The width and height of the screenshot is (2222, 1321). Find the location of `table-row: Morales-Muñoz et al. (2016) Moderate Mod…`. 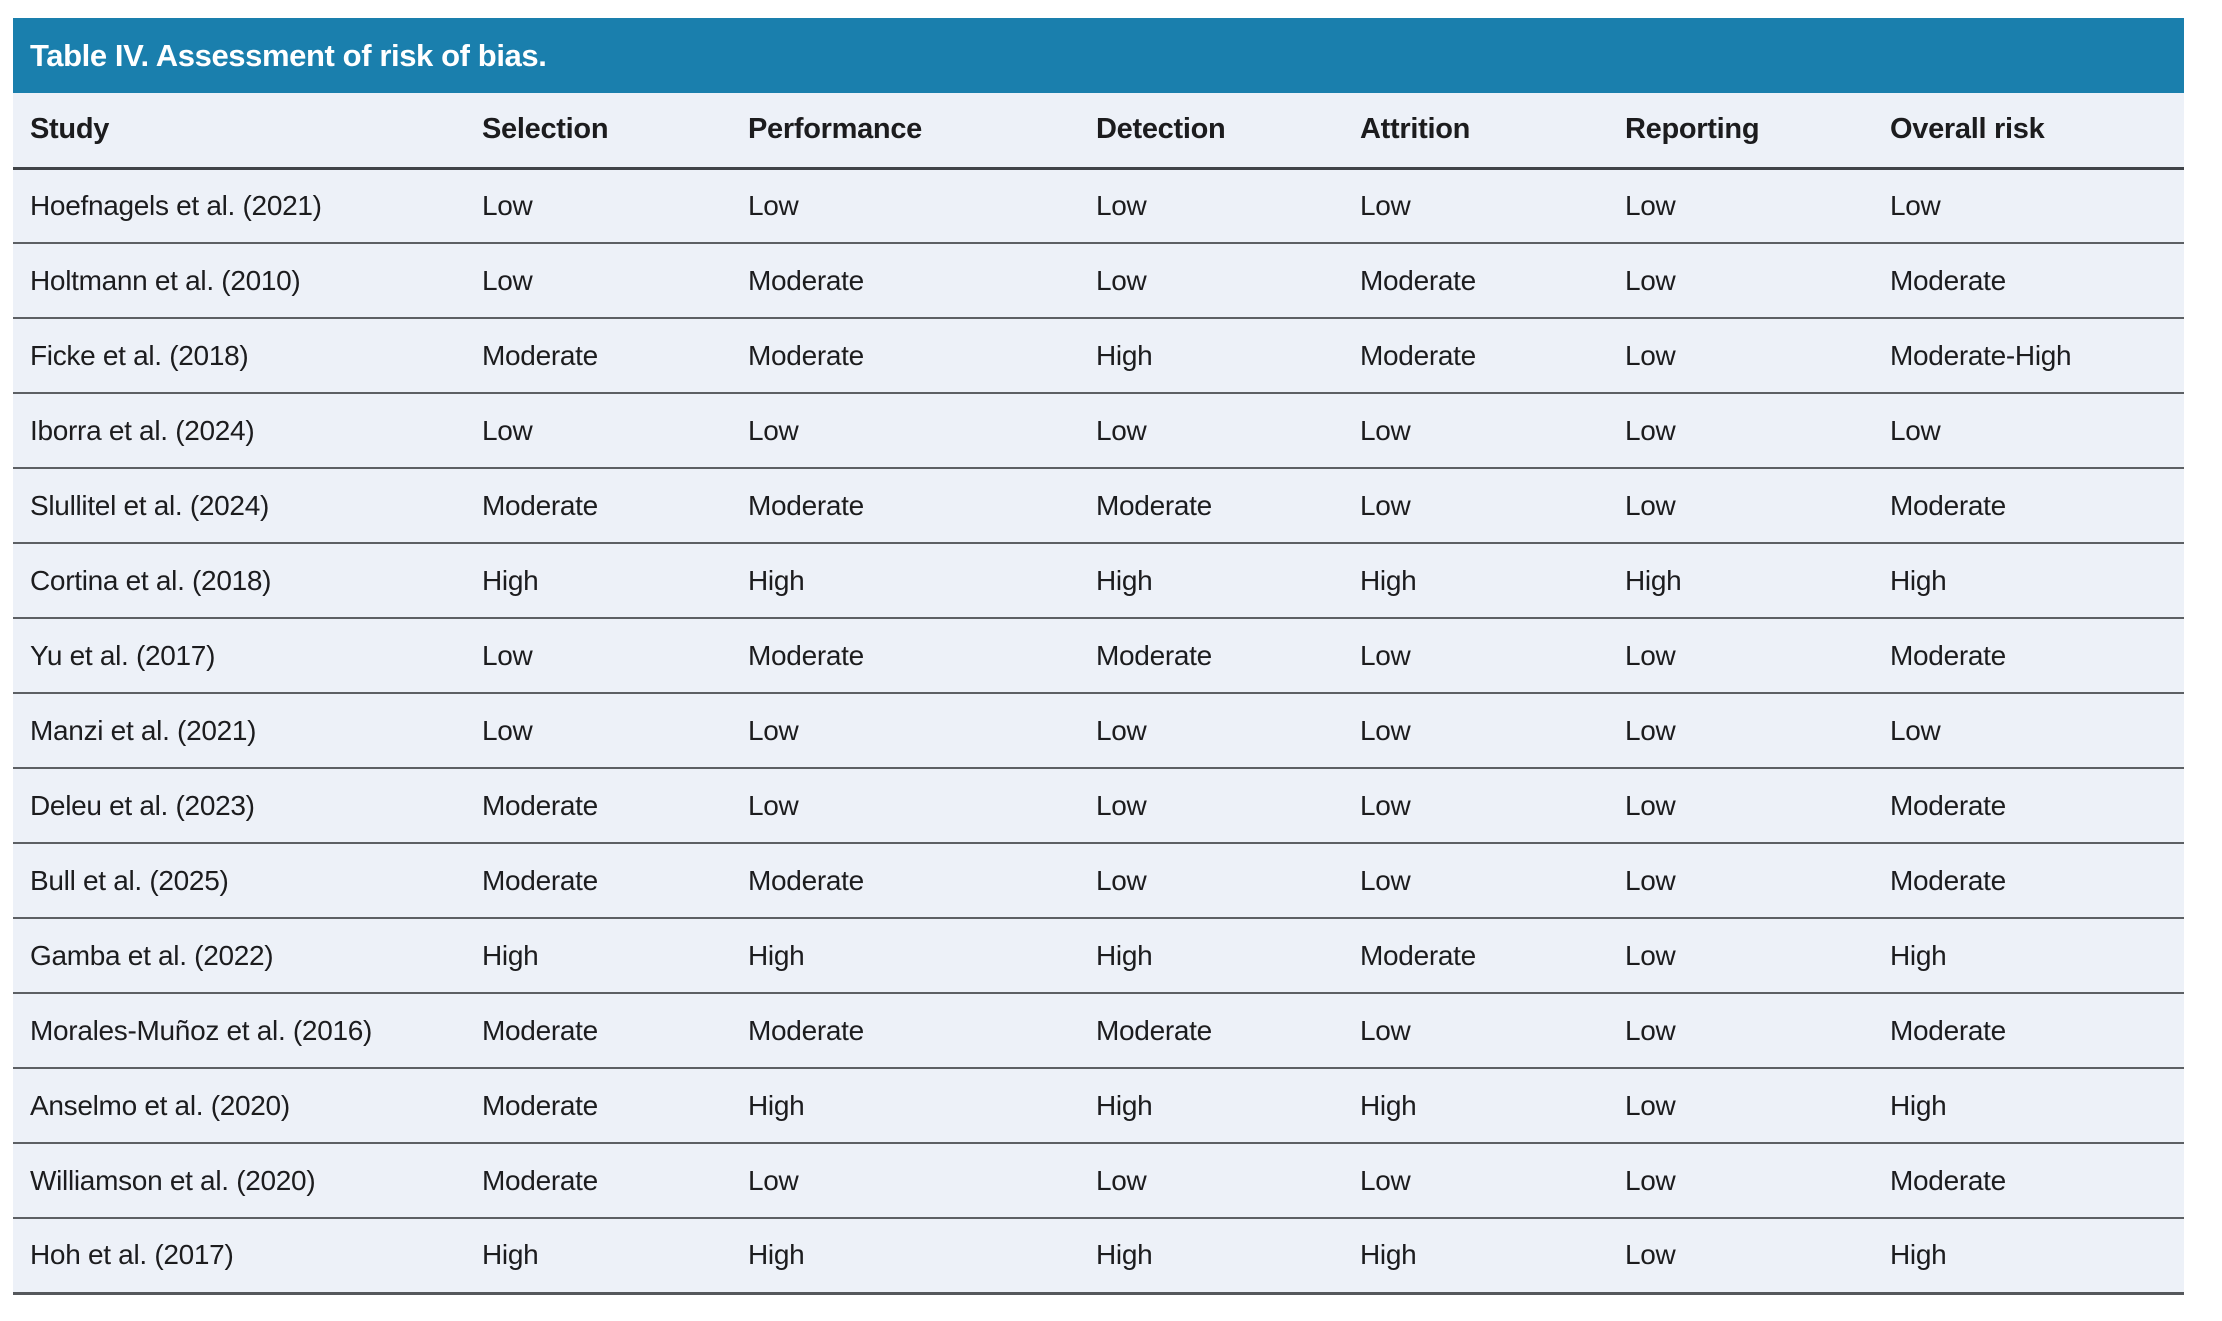

table-row: Morales-Muñoz et al. (2016) Moderate Mod… is located at coordinates (1098, 1031).